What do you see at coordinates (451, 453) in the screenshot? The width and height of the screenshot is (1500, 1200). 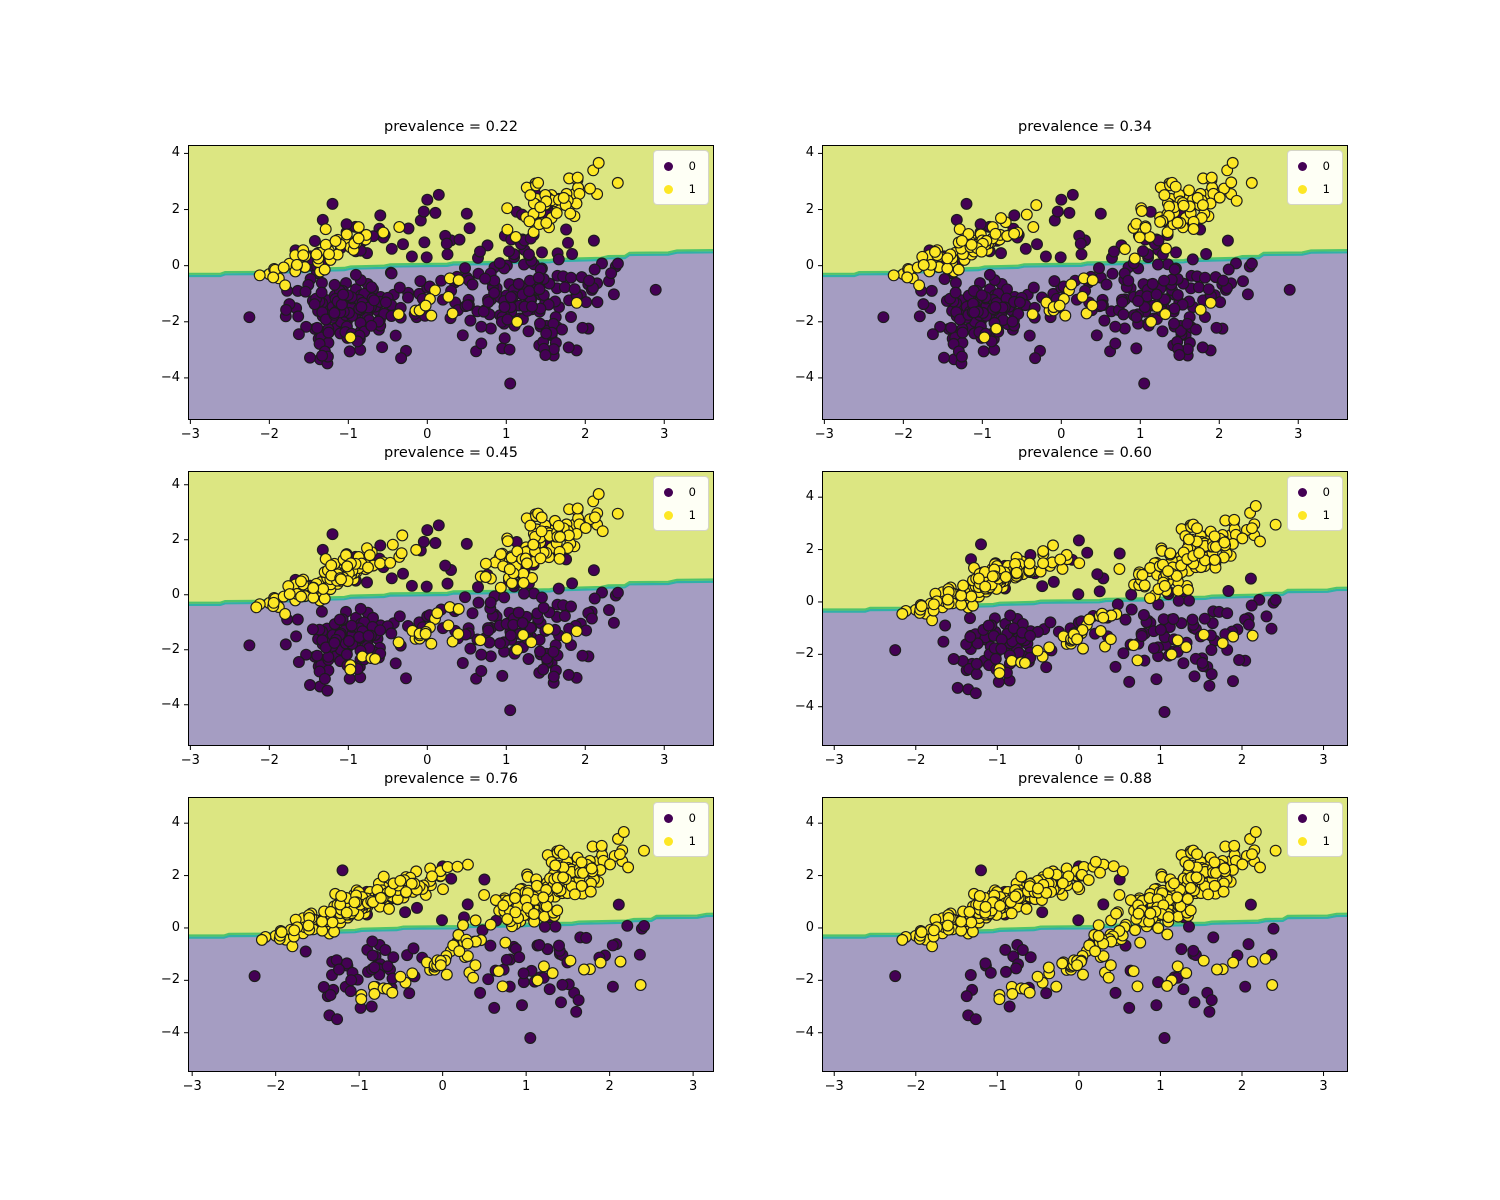 I see `subplot-title: prevalence = 0.45` at bounding box center [451, 453].